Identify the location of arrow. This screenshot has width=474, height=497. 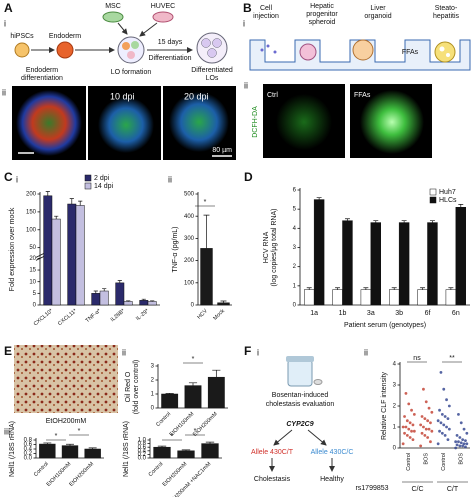
(283, 437).